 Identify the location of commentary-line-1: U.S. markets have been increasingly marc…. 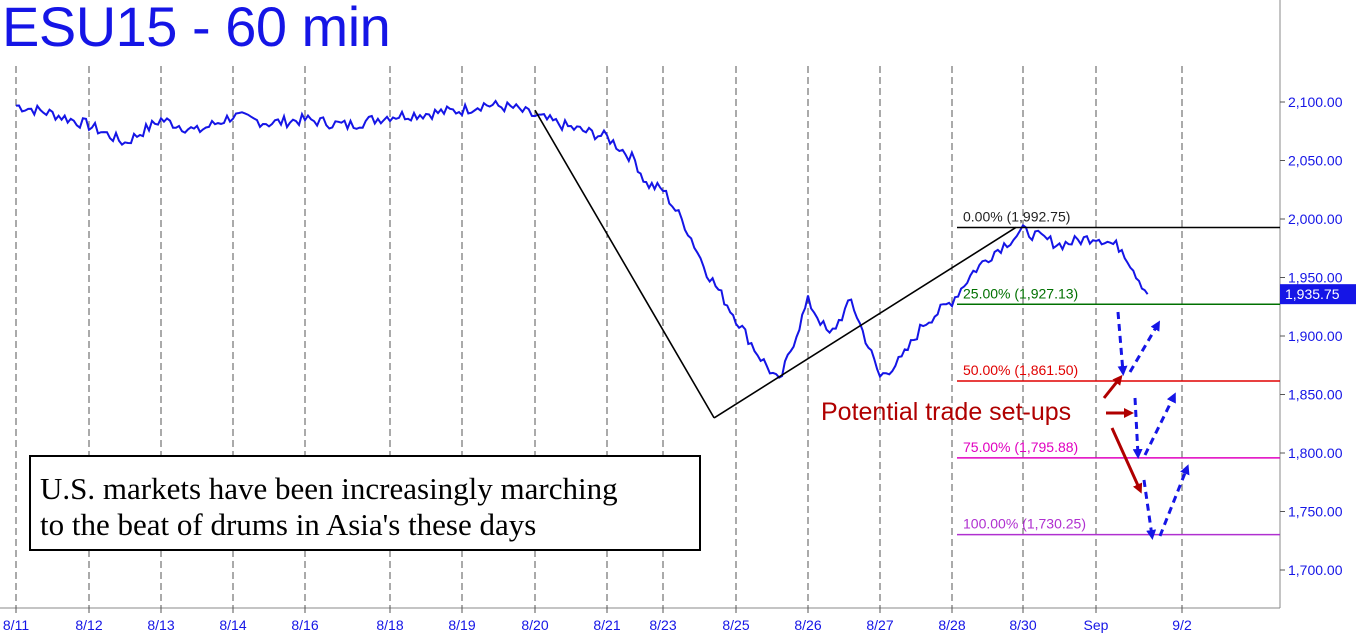
(329, 488).